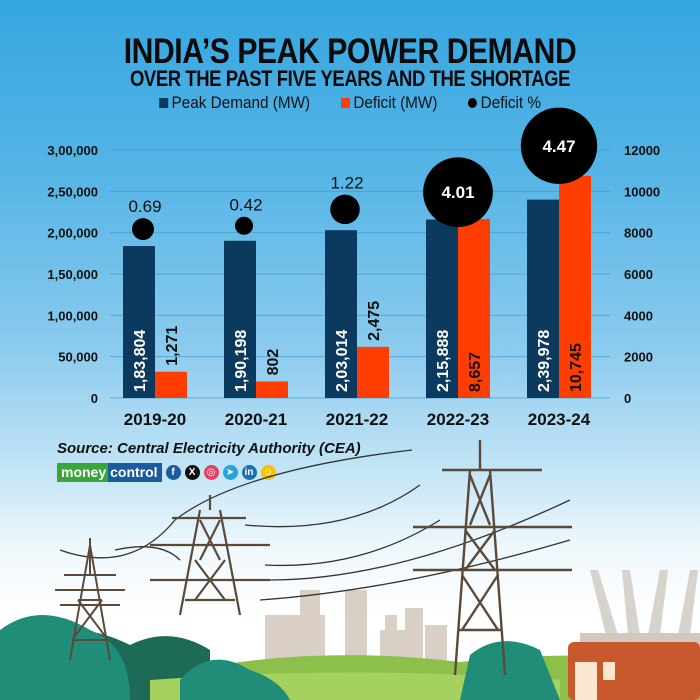 This screenshot has height=700, width=700. Describe the element at coordinates (492, 558) in the screenshot. I see `transmission-tower-large` at that location.